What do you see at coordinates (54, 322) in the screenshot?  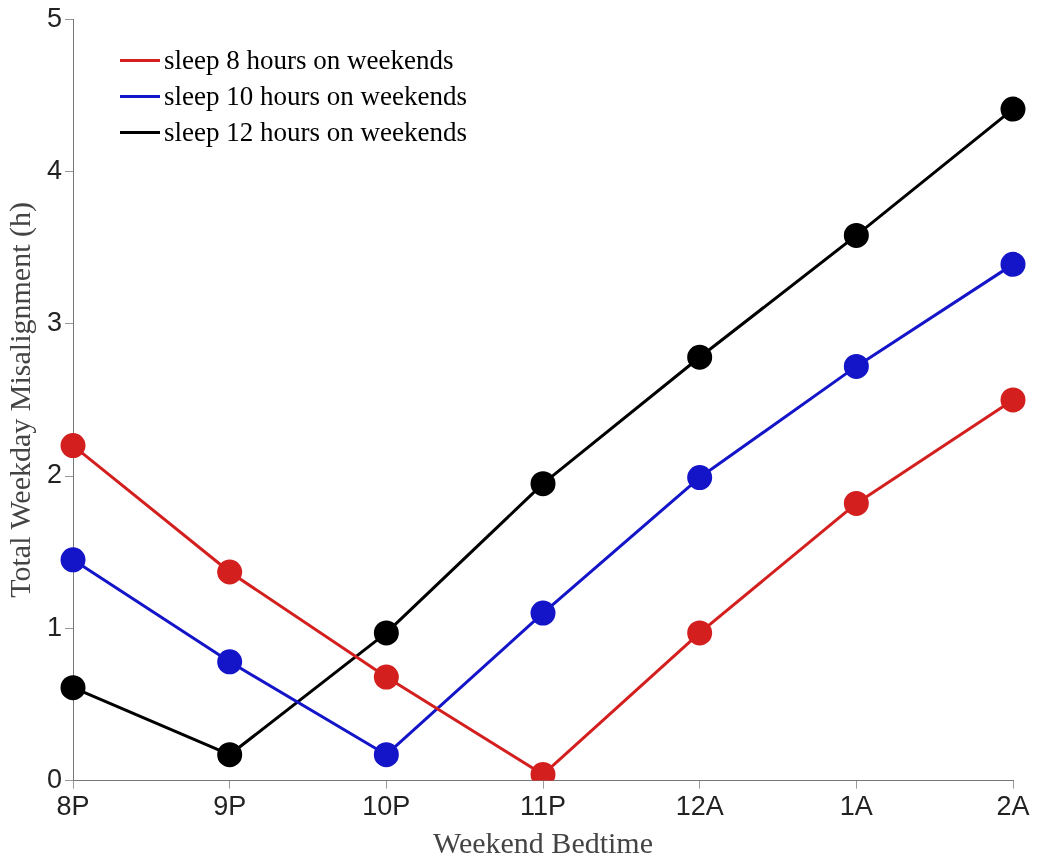 I see `y-tick-label: 3` at bounding box center [54, 322].